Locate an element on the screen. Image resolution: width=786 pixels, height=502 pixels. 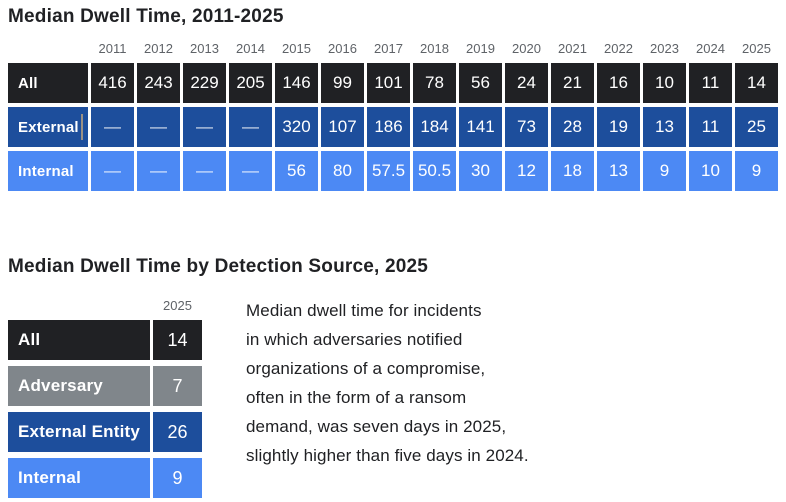
value-cell: 30 is located at coordinates (480, 171).